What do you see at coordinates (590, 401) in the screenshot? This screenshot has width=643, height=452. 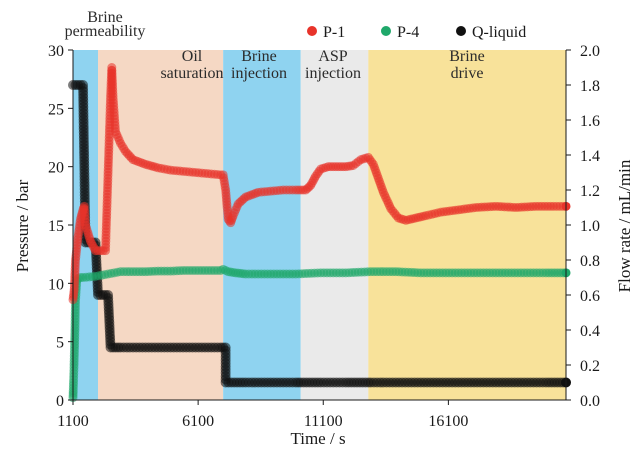 I see `y-right-tick-label: 0.0` at bounding box center [590, 401].